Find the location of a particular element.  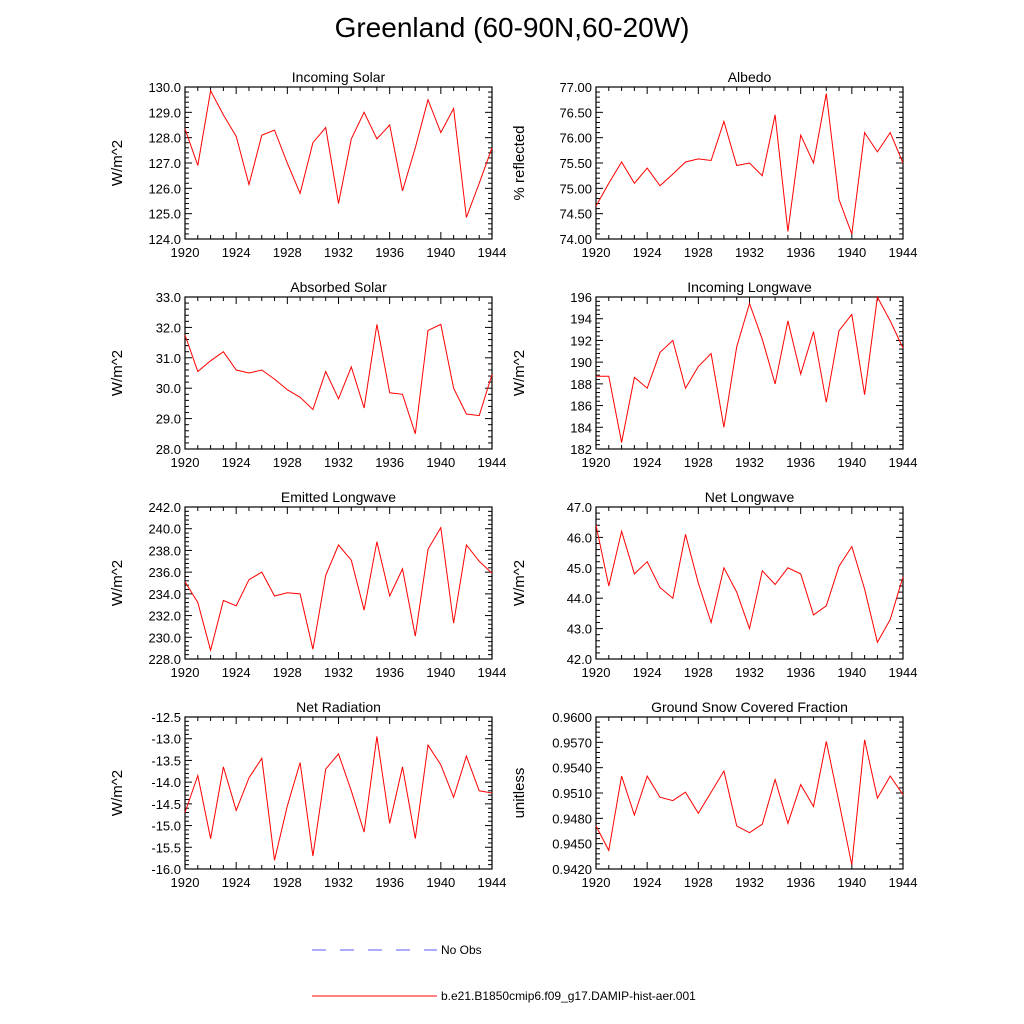

y-tick-label: 46.0 is located at coordinates (579, 537).